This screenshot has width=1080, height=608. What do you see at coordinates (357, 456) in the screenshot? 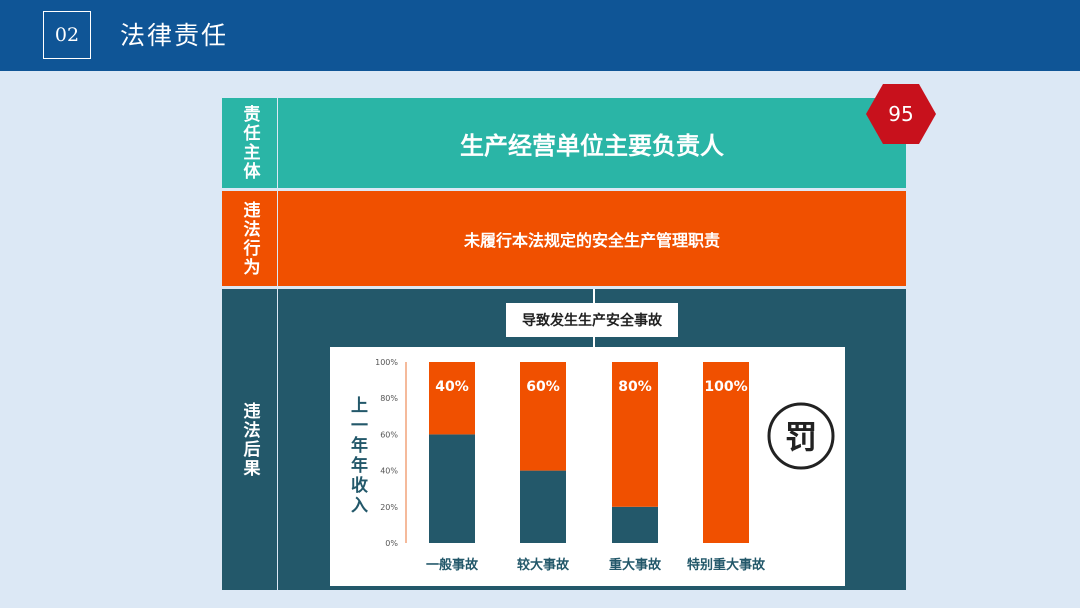
I see `chart-ylabel: 上一年年收入` at bounding box center [357, 456].